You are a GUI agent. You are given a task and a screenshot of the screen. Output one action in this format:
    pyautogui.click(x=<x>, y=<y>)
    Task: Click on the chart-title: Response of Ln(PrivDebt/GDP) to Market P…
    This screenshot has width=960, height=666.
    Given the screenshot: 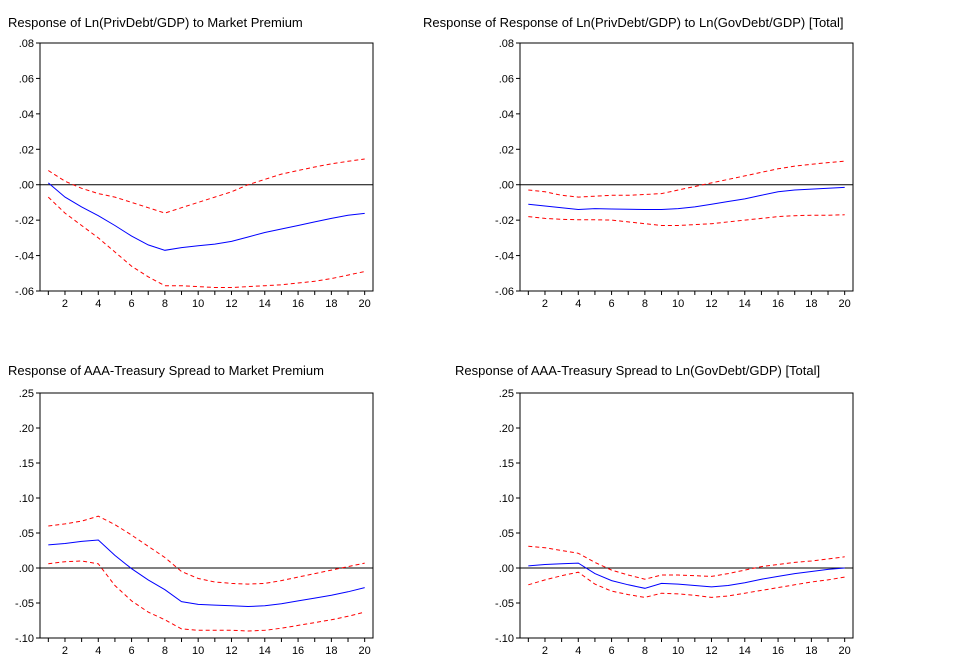 What is the action you would take?
    pyautogui.click(x=155, y=22)
    